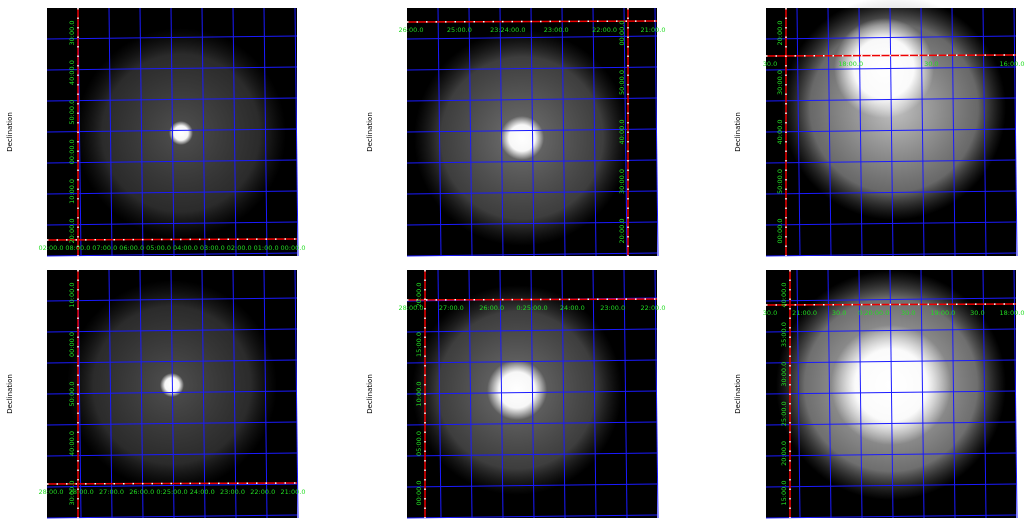 Image resolution: width=1025 pixels, height=522 pixels. Describe the element at coordinates (784, 334) in the screenshot. I see `y-tick-label: 35:00.0` at that location.